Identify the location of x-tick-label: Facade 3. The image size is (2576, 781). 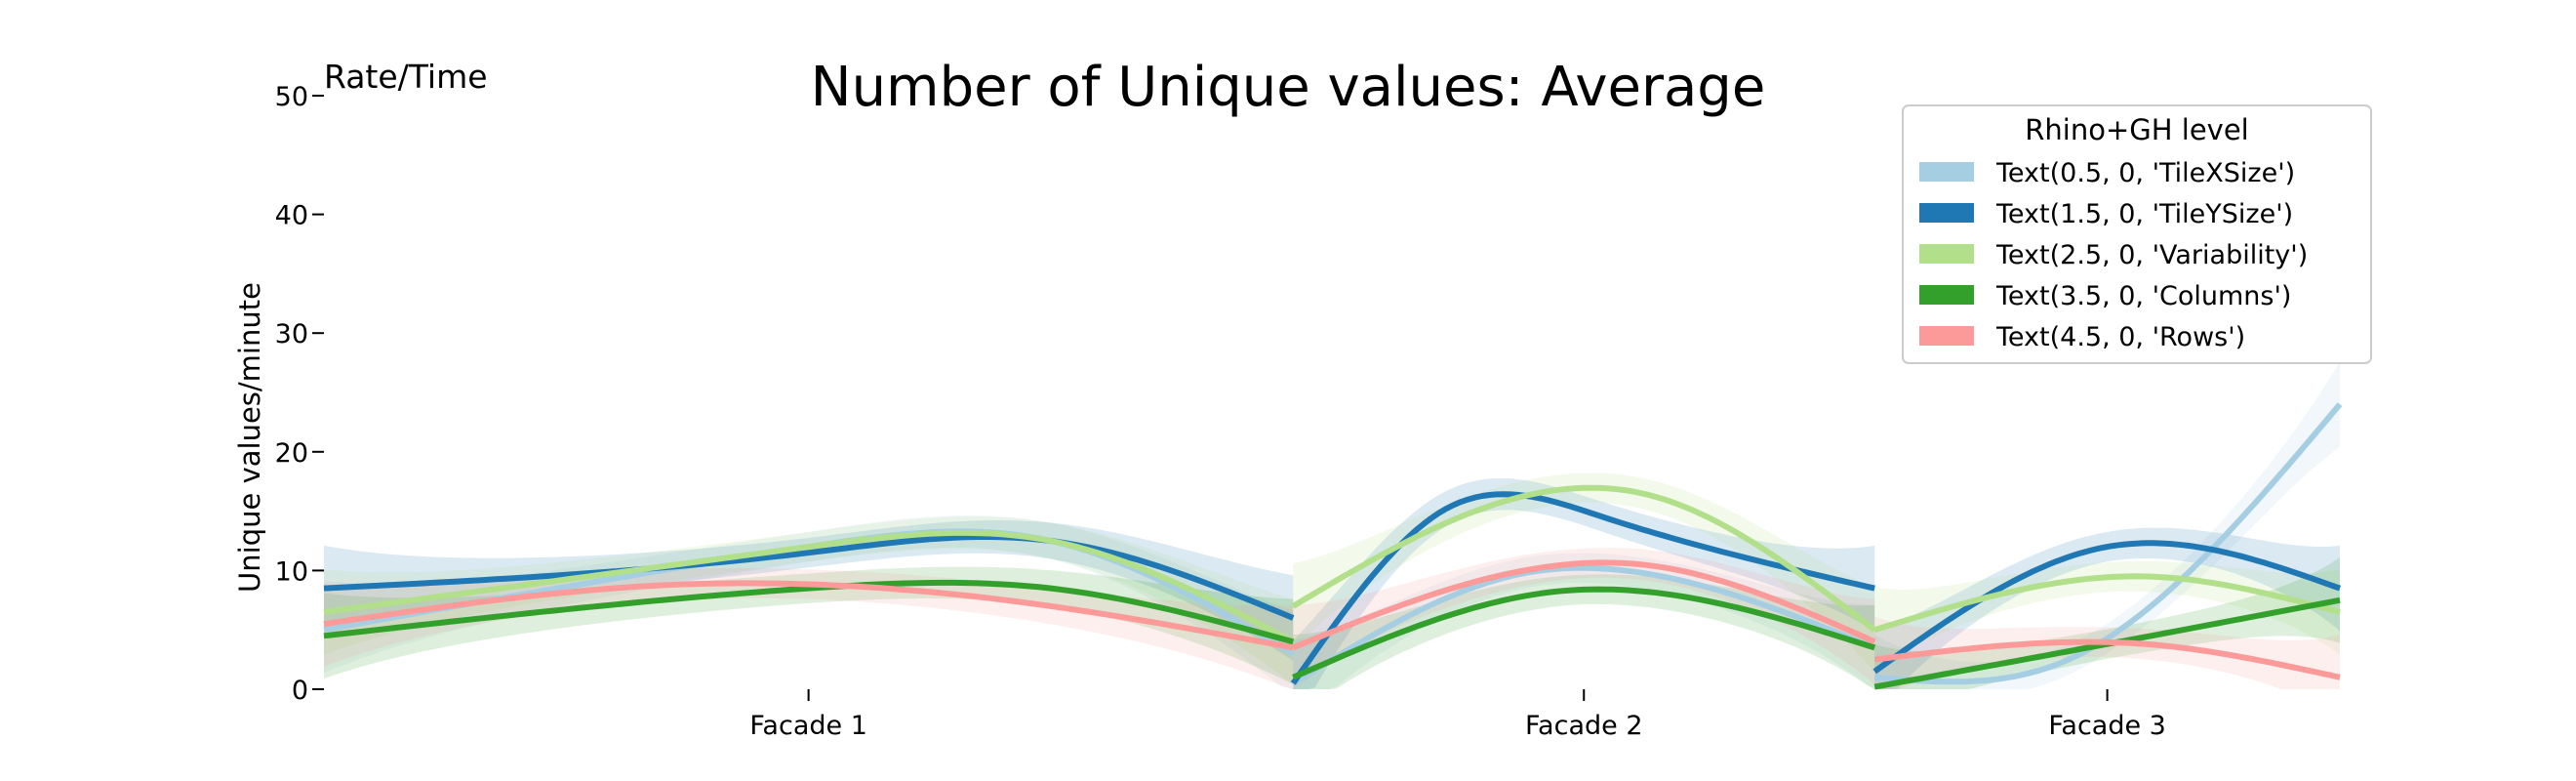
(2107, 726).